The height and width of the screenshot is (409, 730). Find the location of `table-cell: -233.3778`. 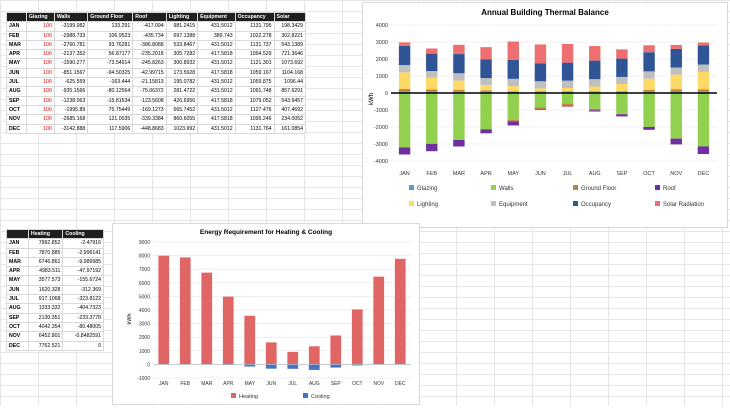

table-cell: -233.3778 is located at coordinates (83, 317).